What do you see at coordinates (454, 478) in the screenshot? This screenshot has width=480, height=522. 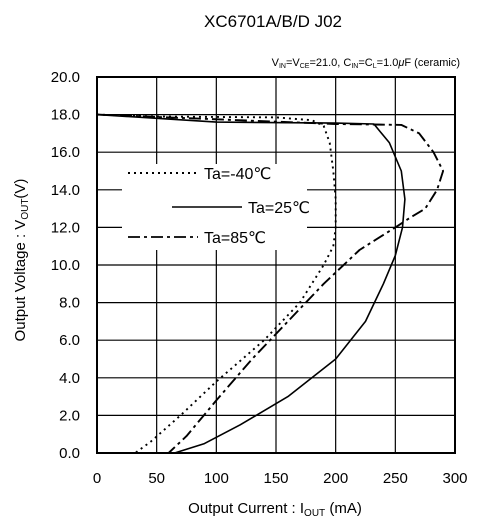 I see `x-tick-label: 300` at bounding box center [454, 478].